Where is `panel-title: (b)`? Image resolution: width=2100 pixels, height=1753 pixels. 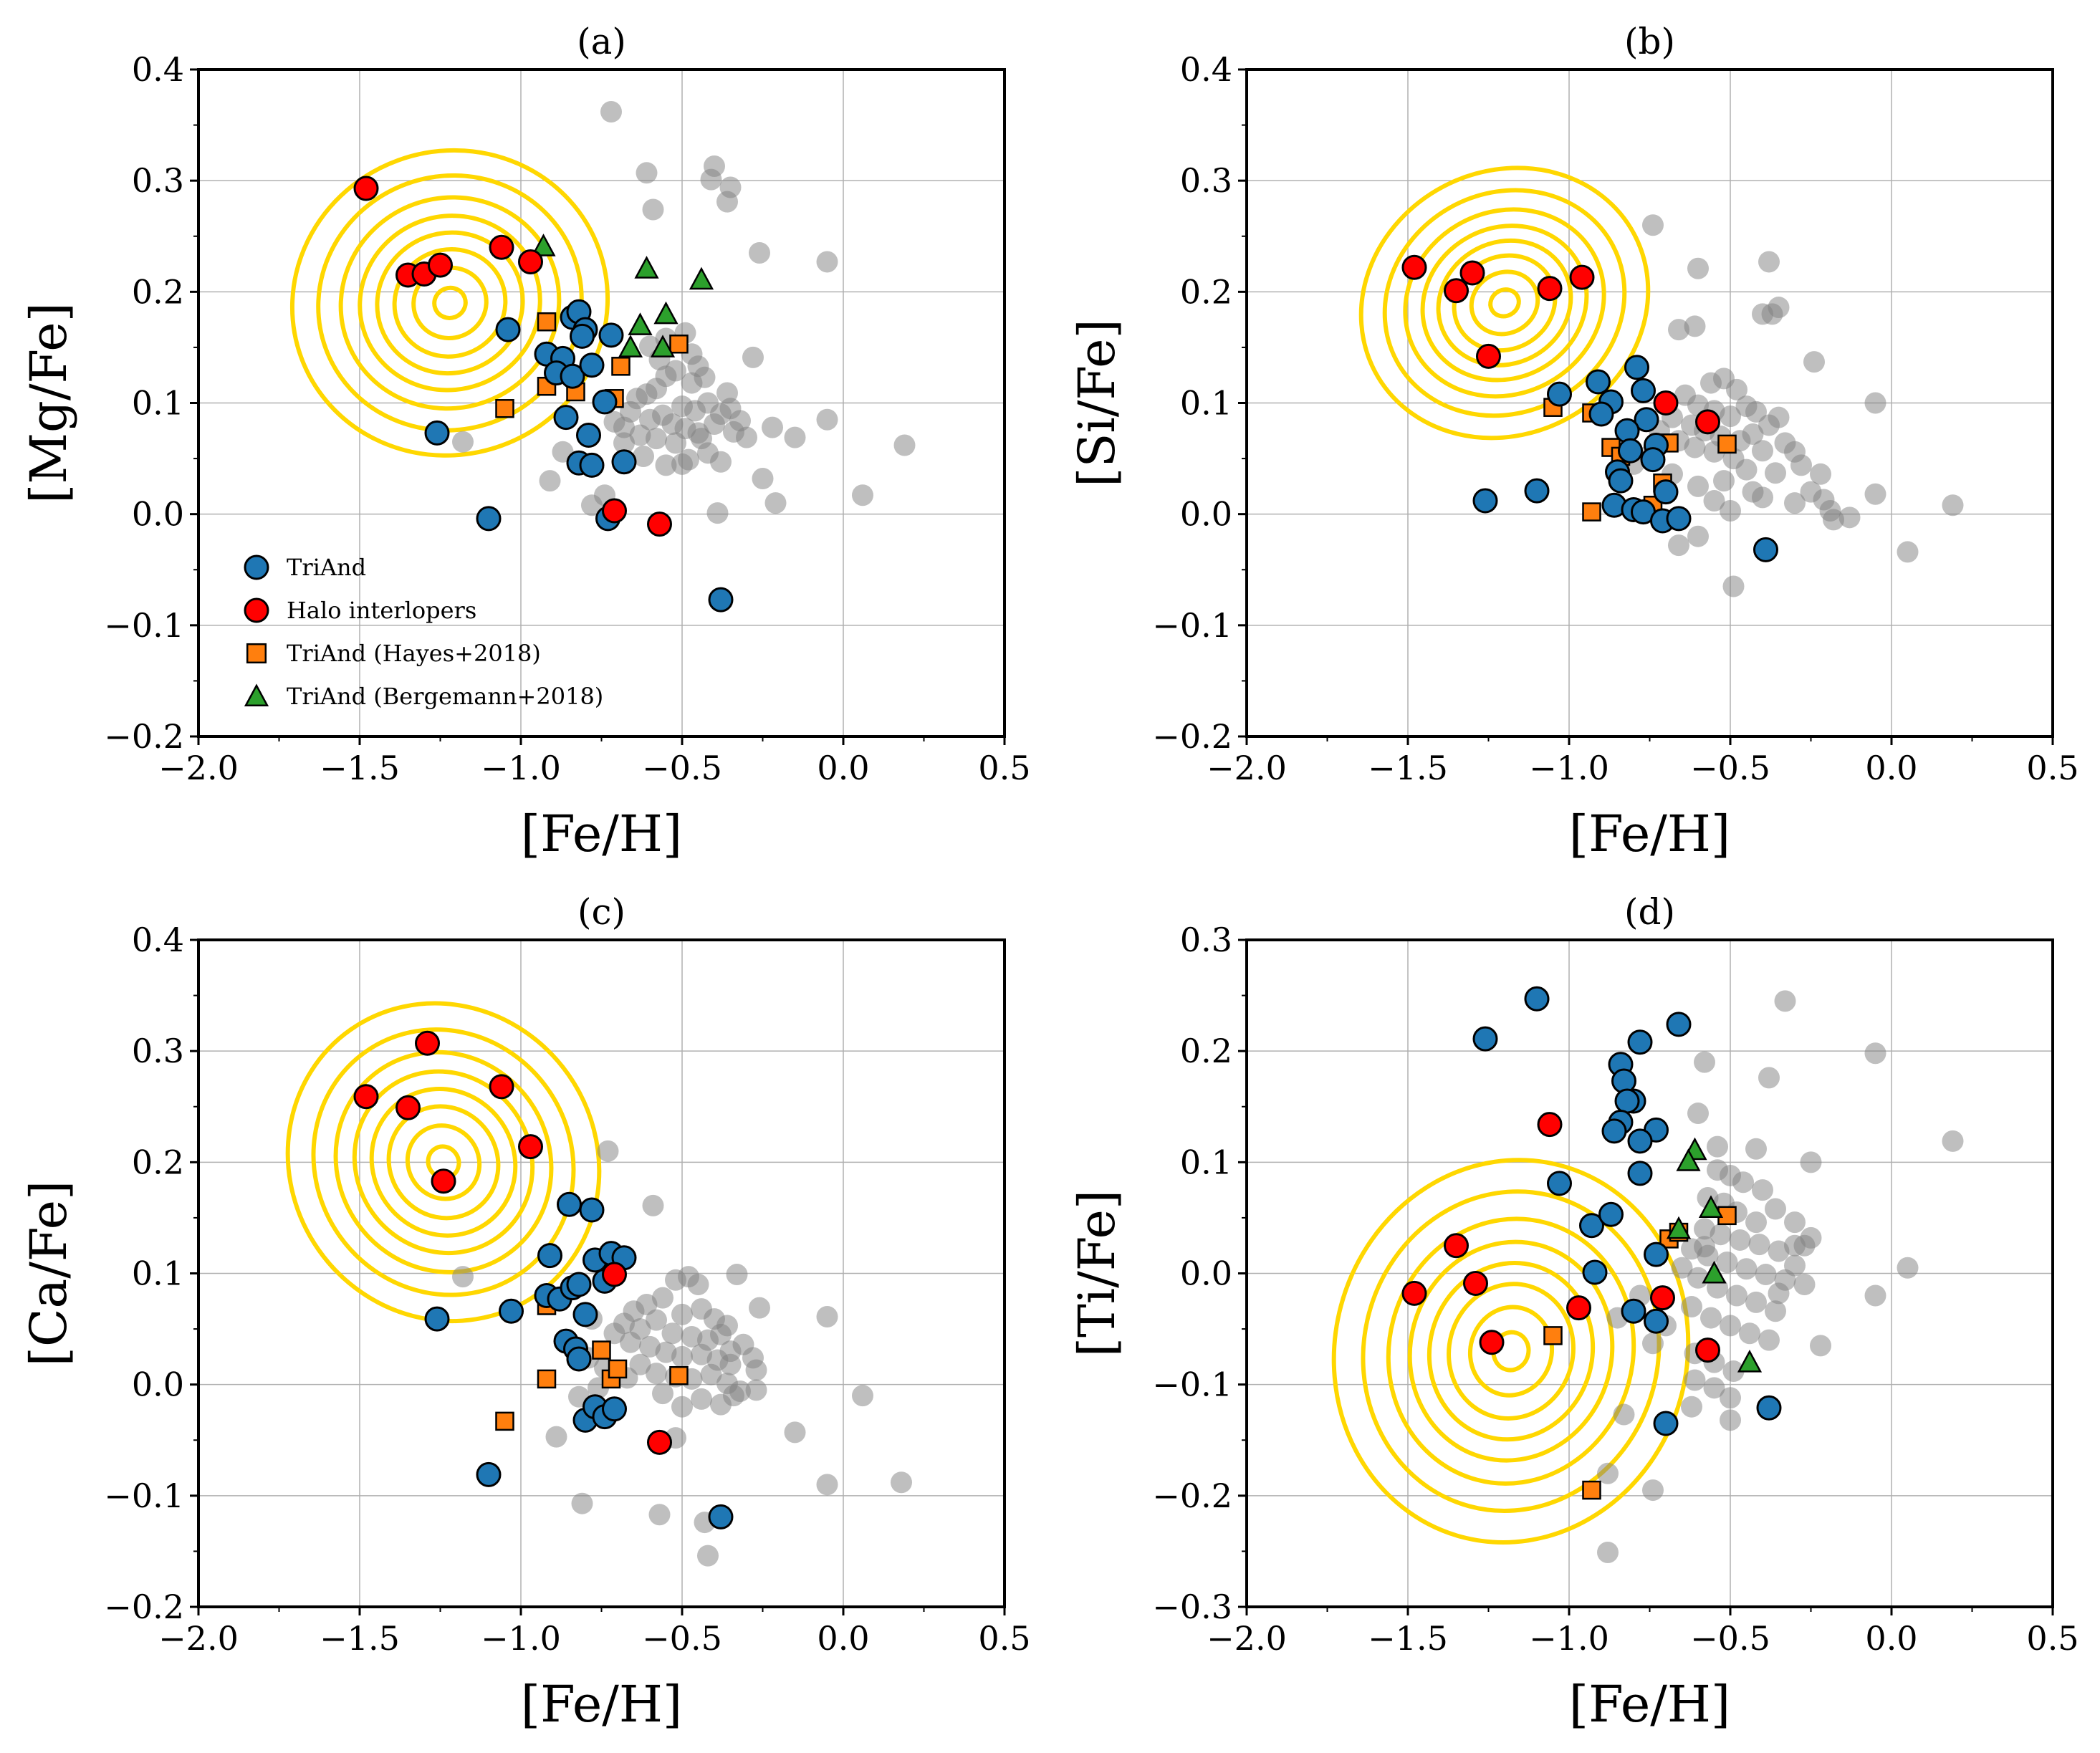 panel-title: (b) is located at coordinates (1649, 41).